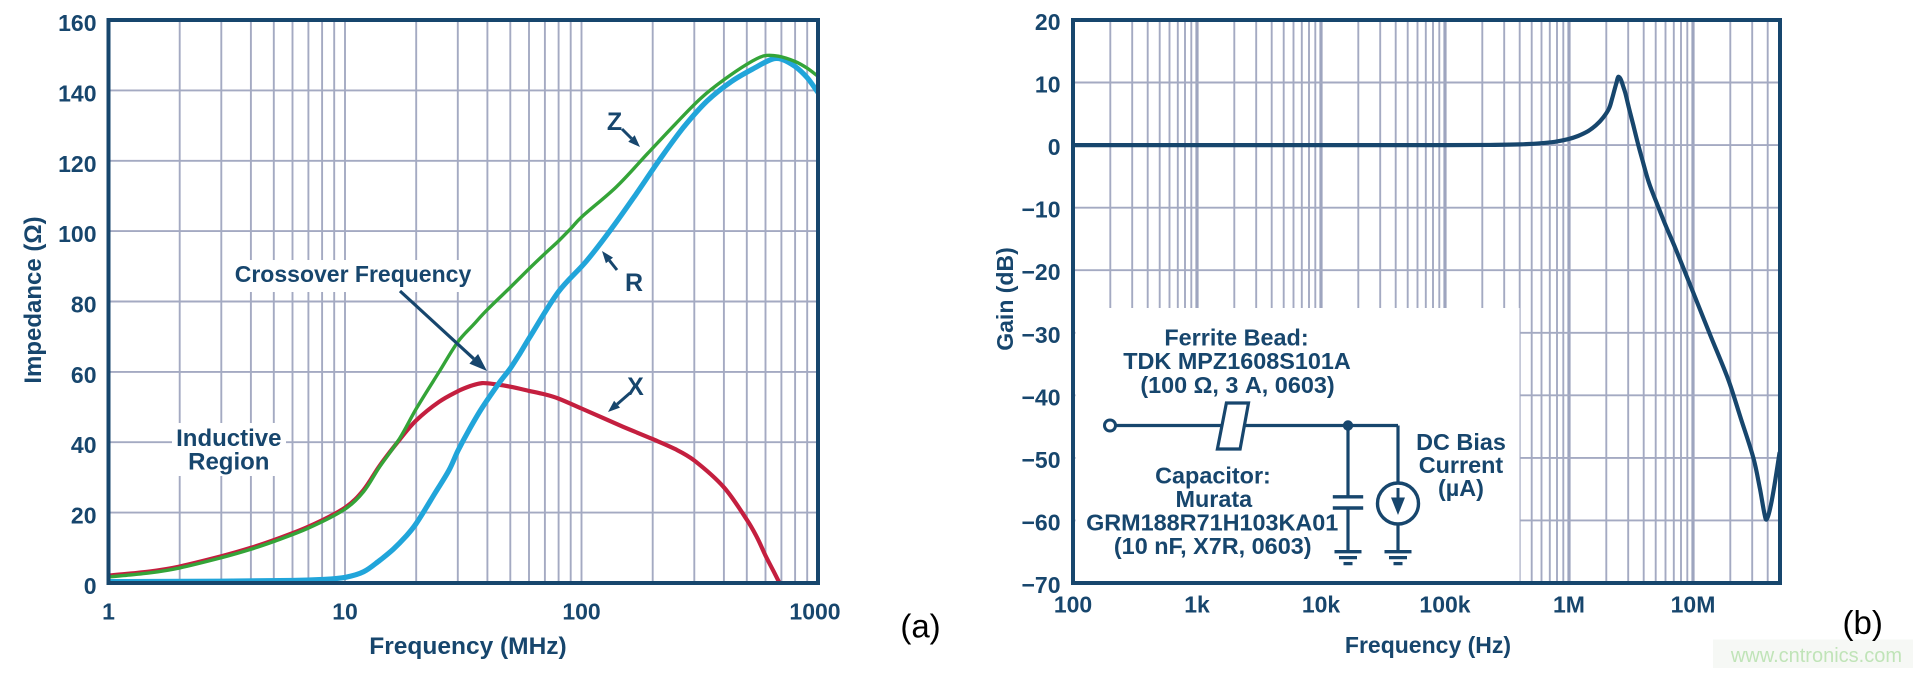 This screenshot has height=675, width=1913. What do you see at coordinates (77, 164) in the screenshot?
I see `svg-text: 120` at bounding box center [77, 164].